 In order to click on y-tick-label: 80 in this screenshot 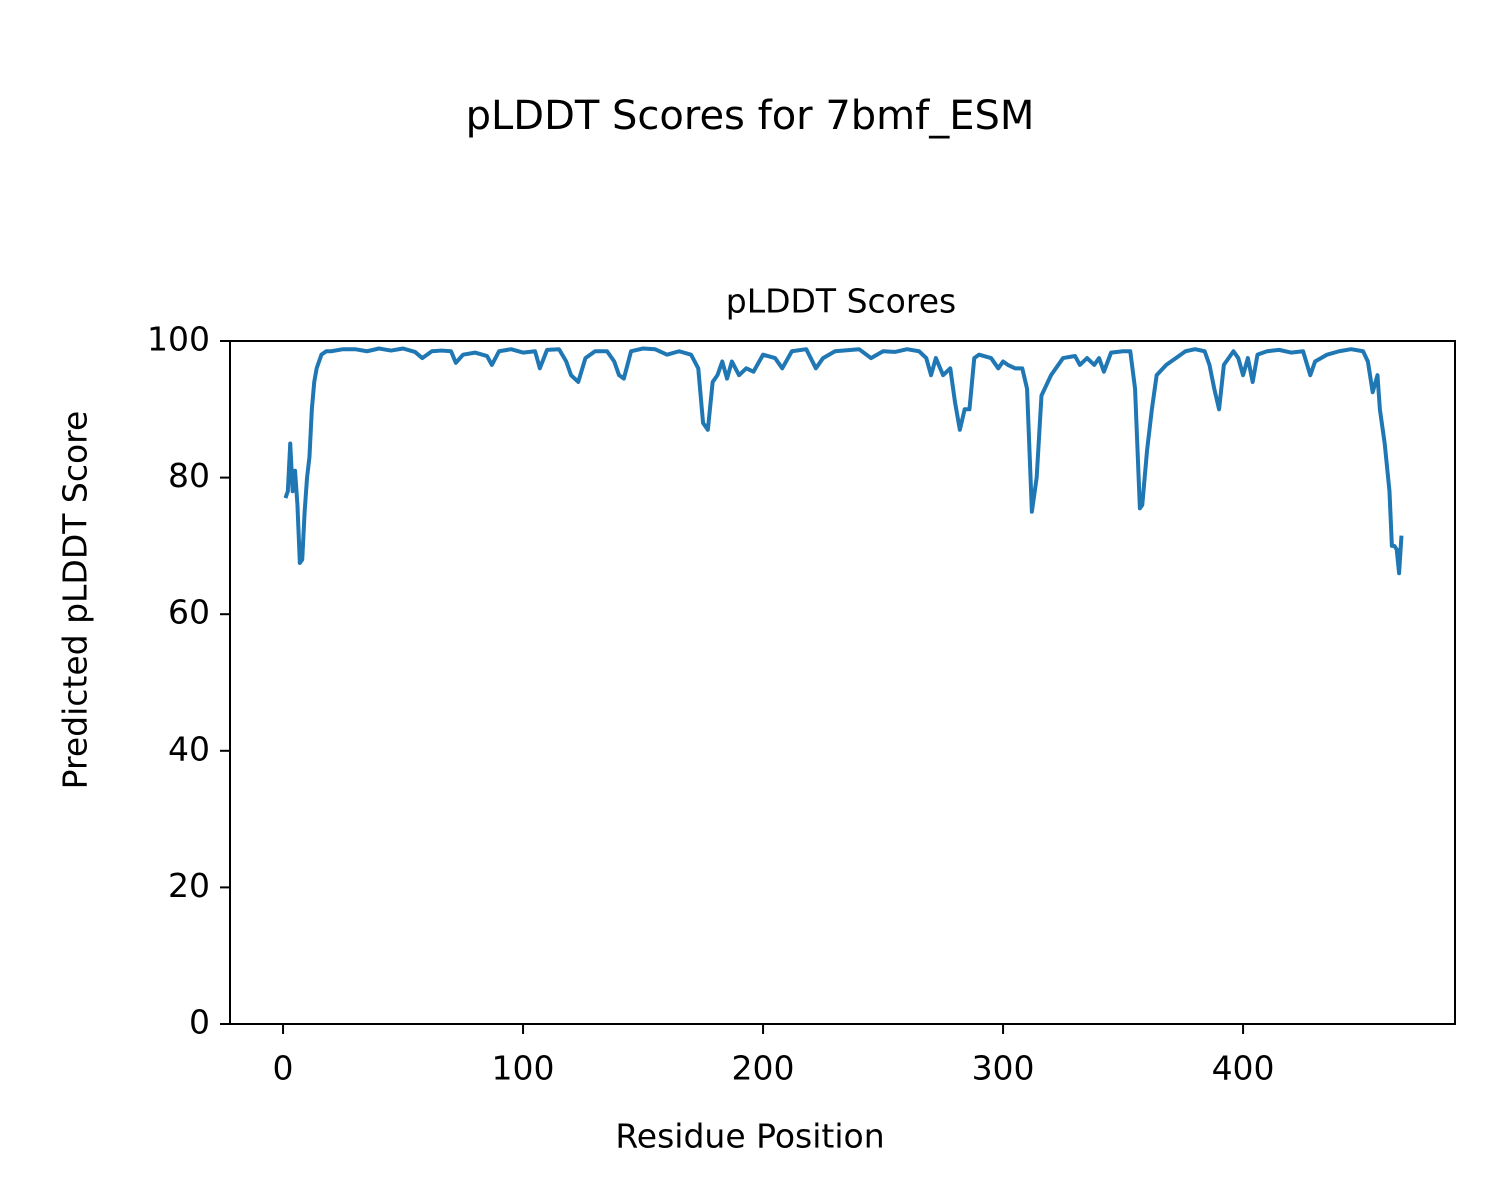, I will do `click(189, 475)`.